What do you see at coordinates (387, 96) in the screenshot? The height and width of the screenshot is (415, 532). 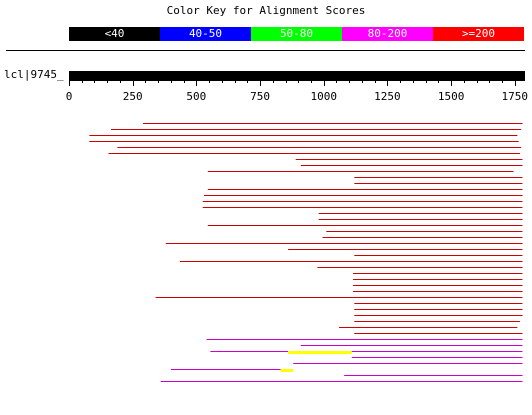 I see `axis-tick-label: 1250` at bounding box center [387, 96].